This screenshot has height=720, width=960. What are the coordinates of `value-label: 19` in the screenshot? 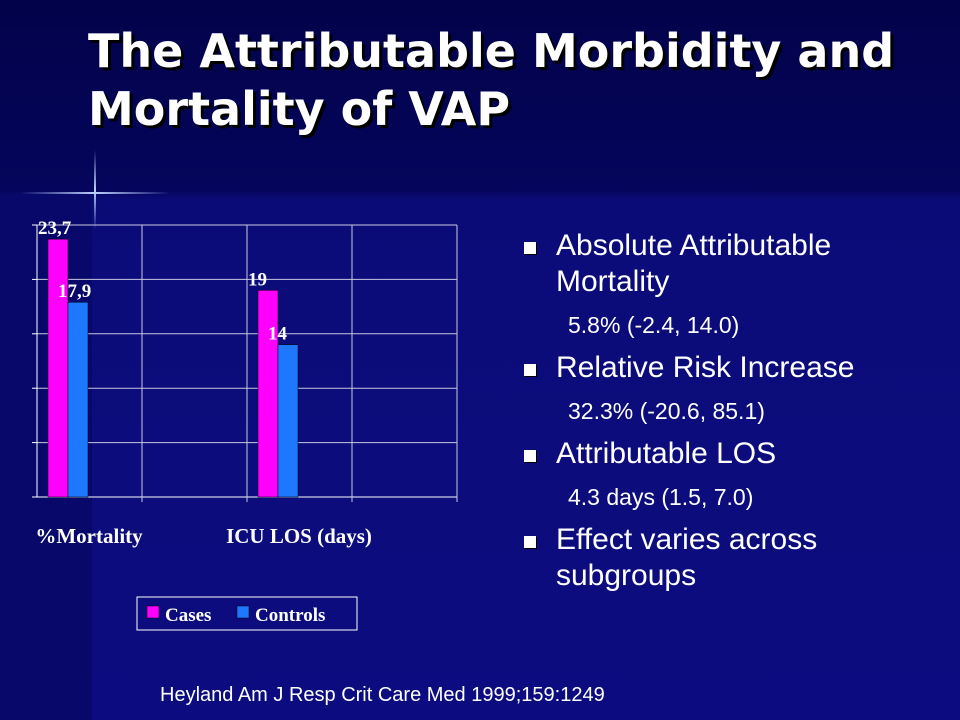 It's located at (257, 279).